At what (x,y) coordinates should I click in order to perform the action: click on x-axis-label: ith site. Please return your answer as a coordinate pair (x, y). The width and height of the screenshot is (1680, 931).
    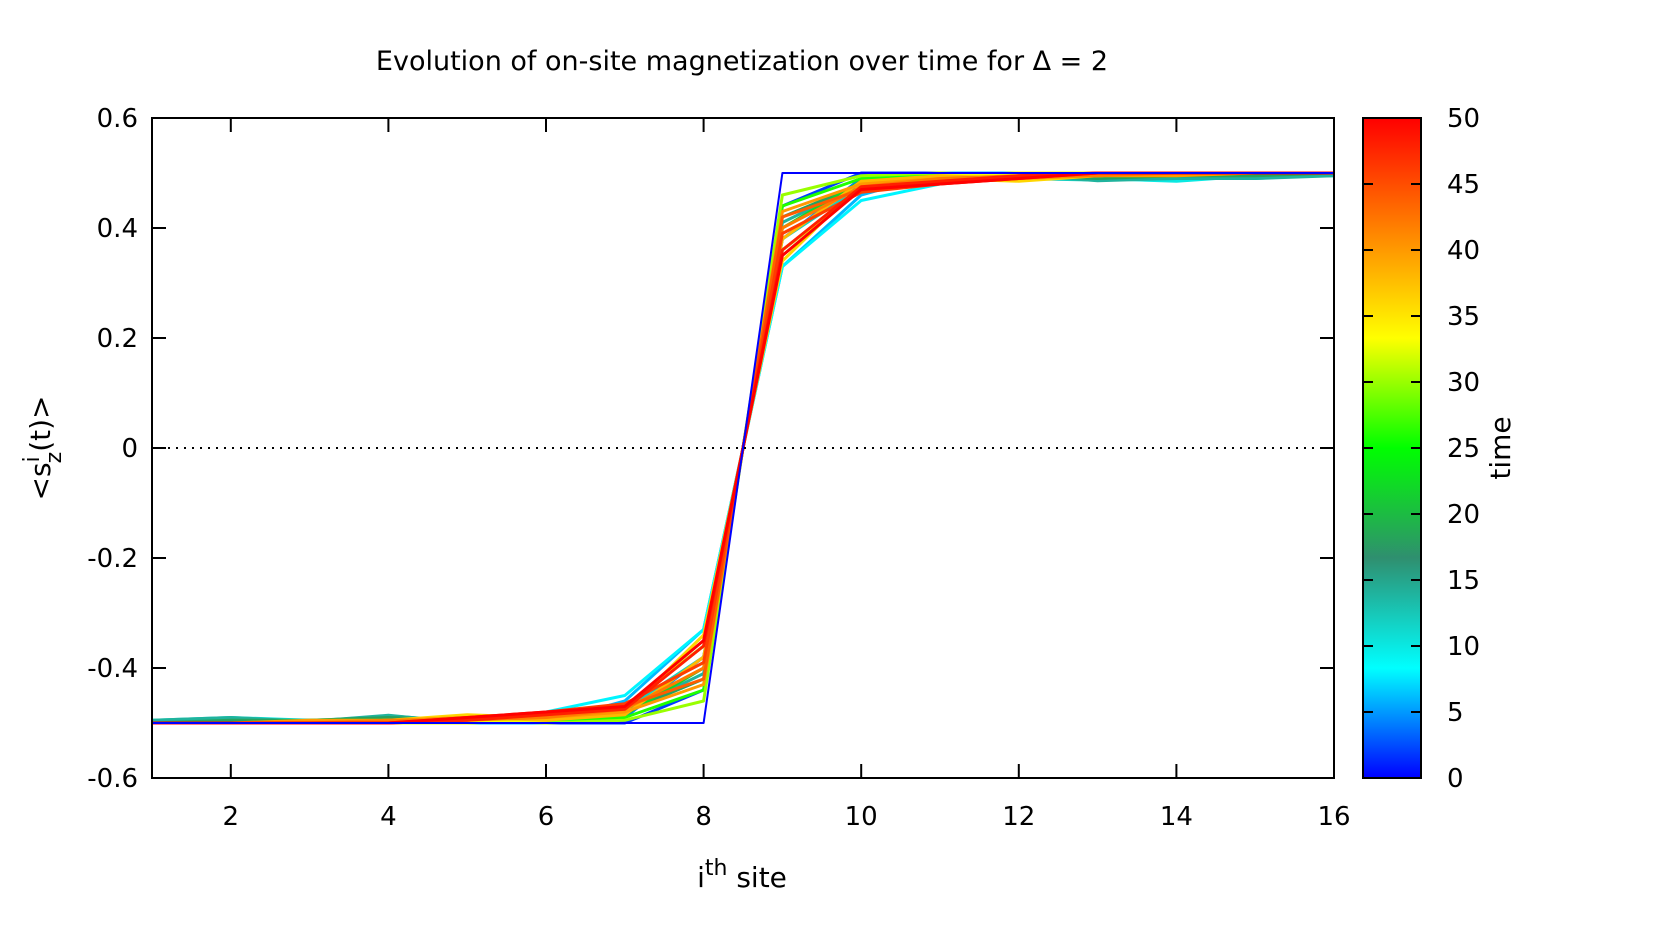
    Looking at the image, I should click on (742, 875).